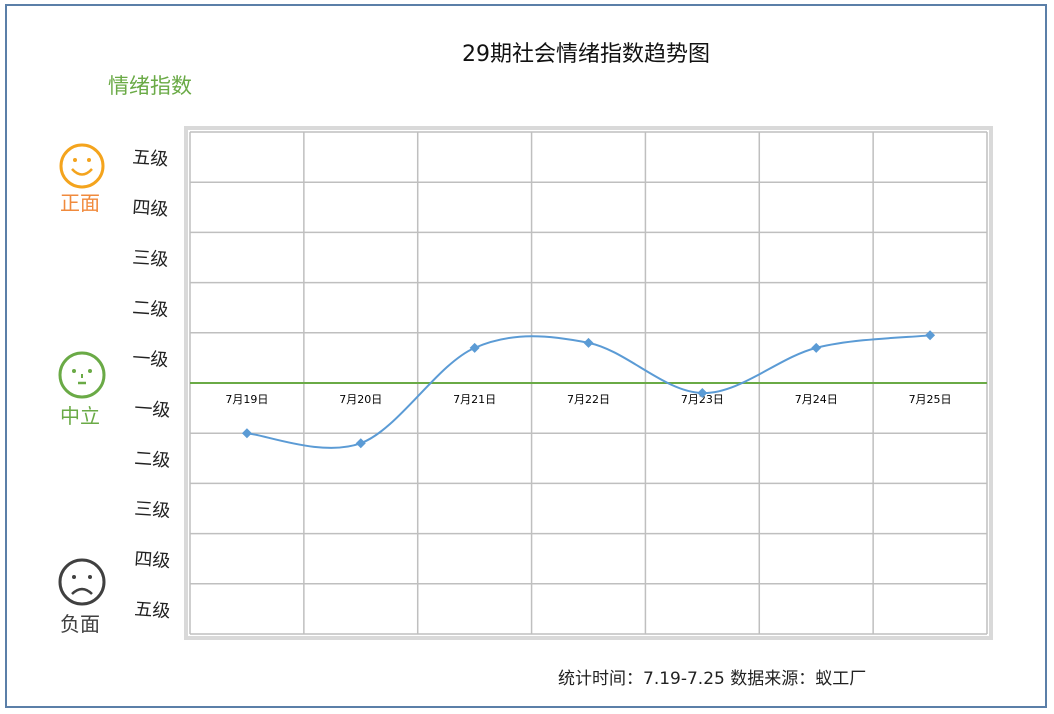  I want to click on x-tick-label: 7月24日, so click(816, 399).